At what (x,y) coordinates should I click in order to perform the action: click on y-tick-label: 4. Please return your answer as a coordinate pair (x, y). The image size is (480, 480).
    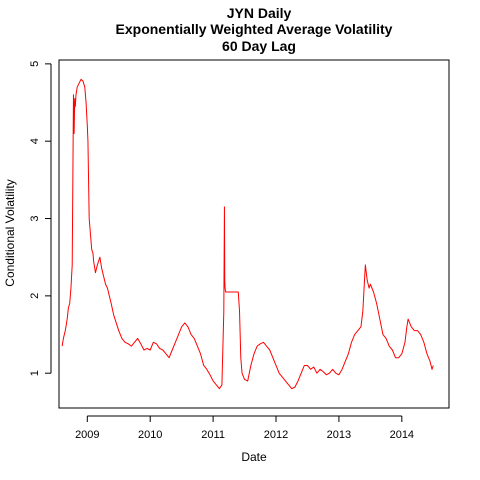
    Looking at the image, I should click on (35, 141).